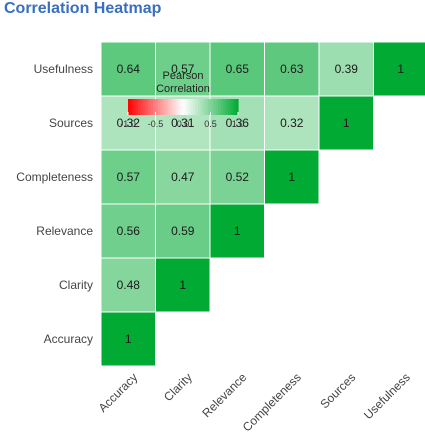 The image size is (425, 440). I want to click on x-tick-label: Clarity, so click(178, 387).